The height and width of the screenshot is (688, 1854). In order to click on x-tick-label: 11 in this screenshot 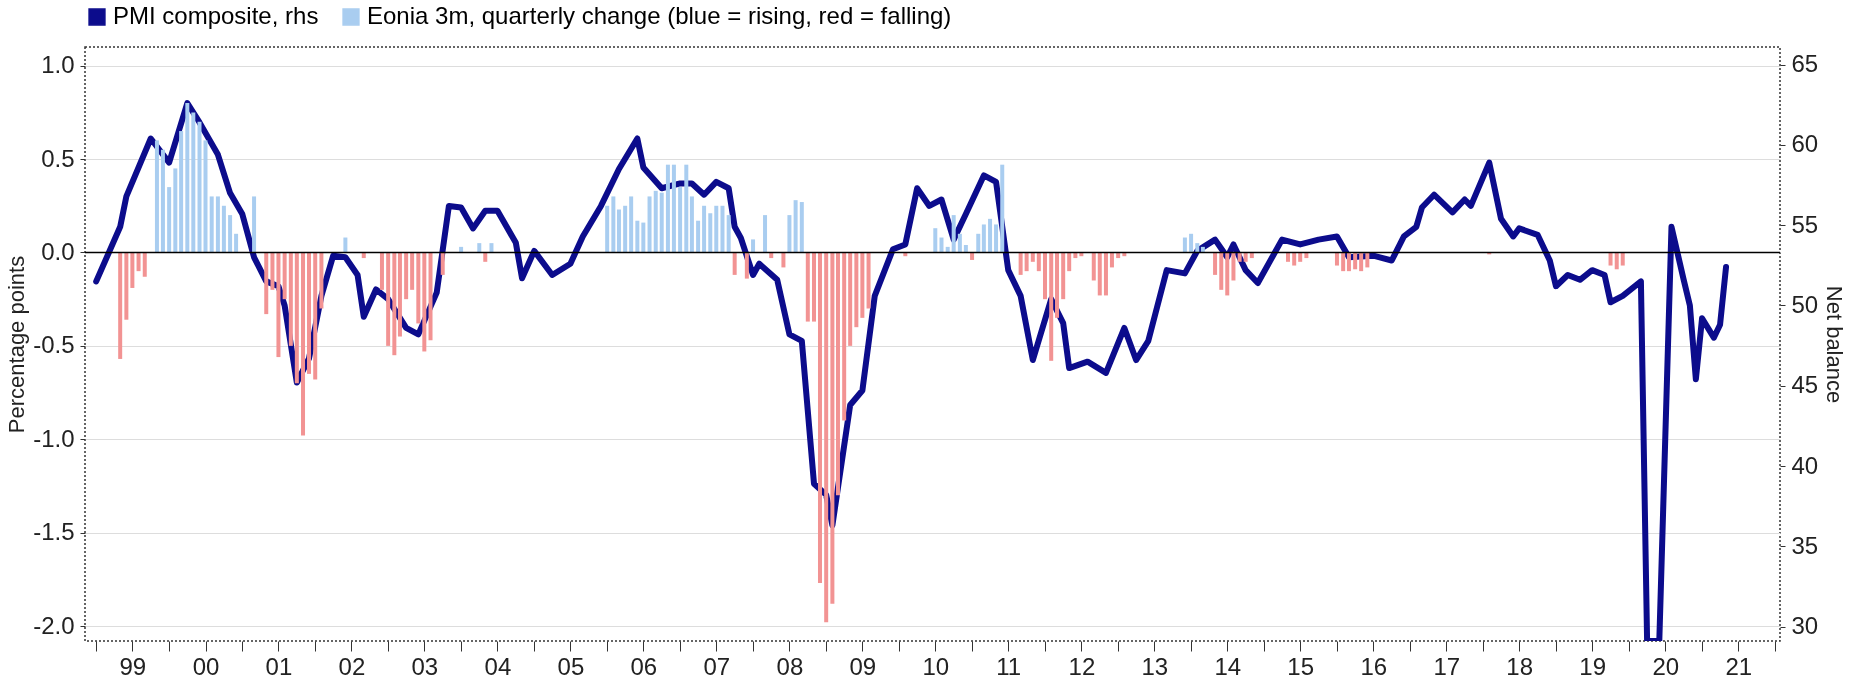, I will do `click(1009, 666)`.